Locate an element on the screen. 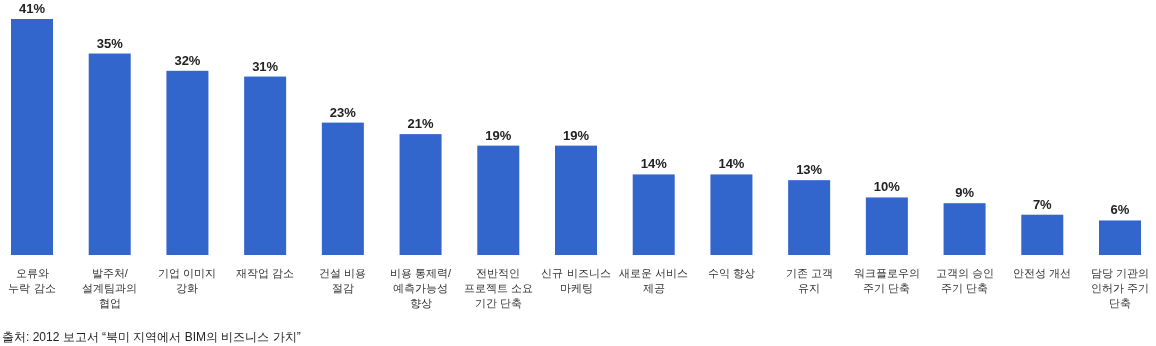 This screenshot has width=1156, height=346. data-label: 7% is located at coordinates (1042, 204).